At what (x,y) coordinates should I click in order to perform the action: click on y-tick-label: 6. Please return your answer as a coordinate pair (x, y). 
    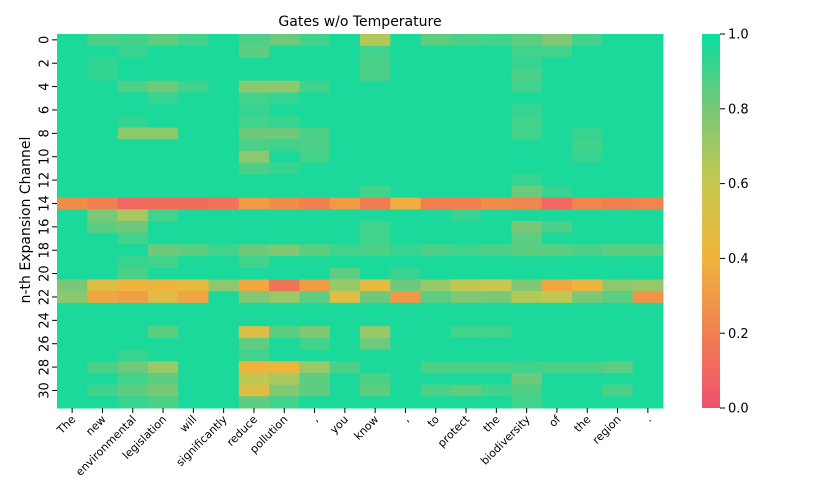
    Looking at the image, I should click on (45, 110).